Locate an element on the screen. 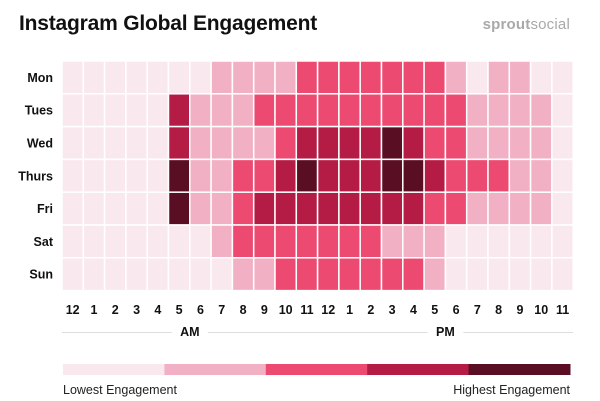 The width and height of the screenshot is (600, 401). hour-label: 11 is located at coordinates (306, 310).